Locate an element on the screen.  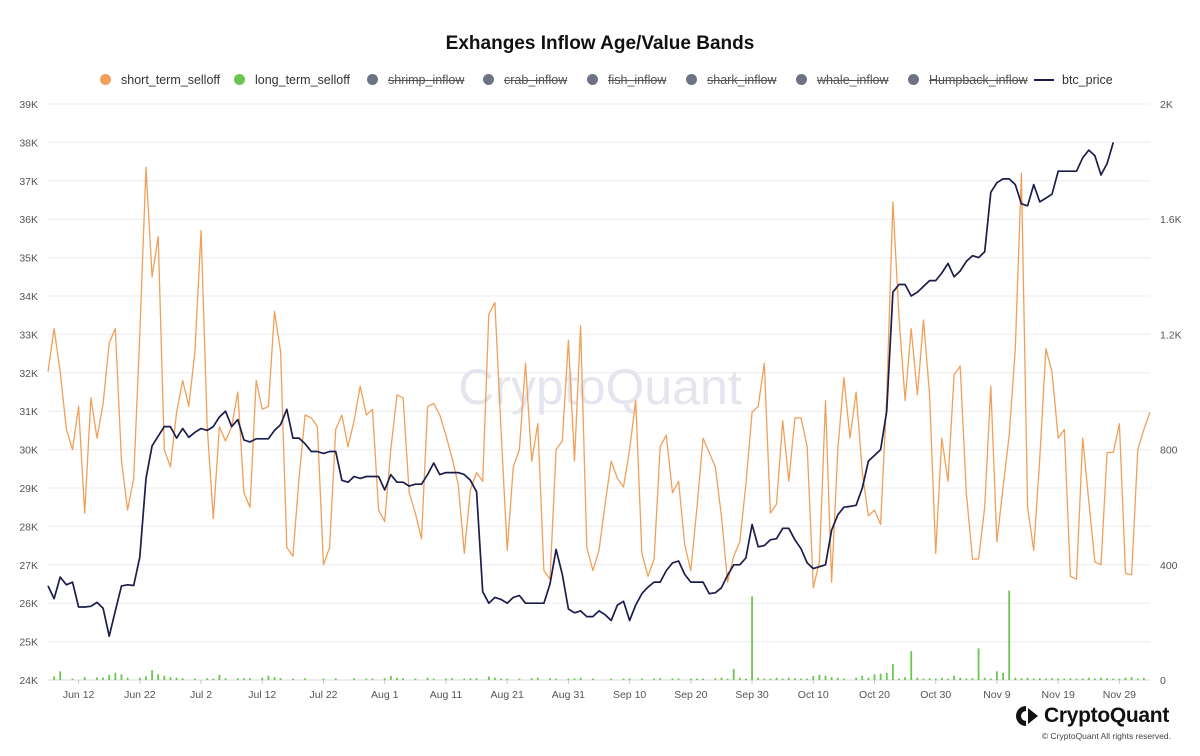
x-tick-label: Sep 10 is located at coordinates (629, 694).